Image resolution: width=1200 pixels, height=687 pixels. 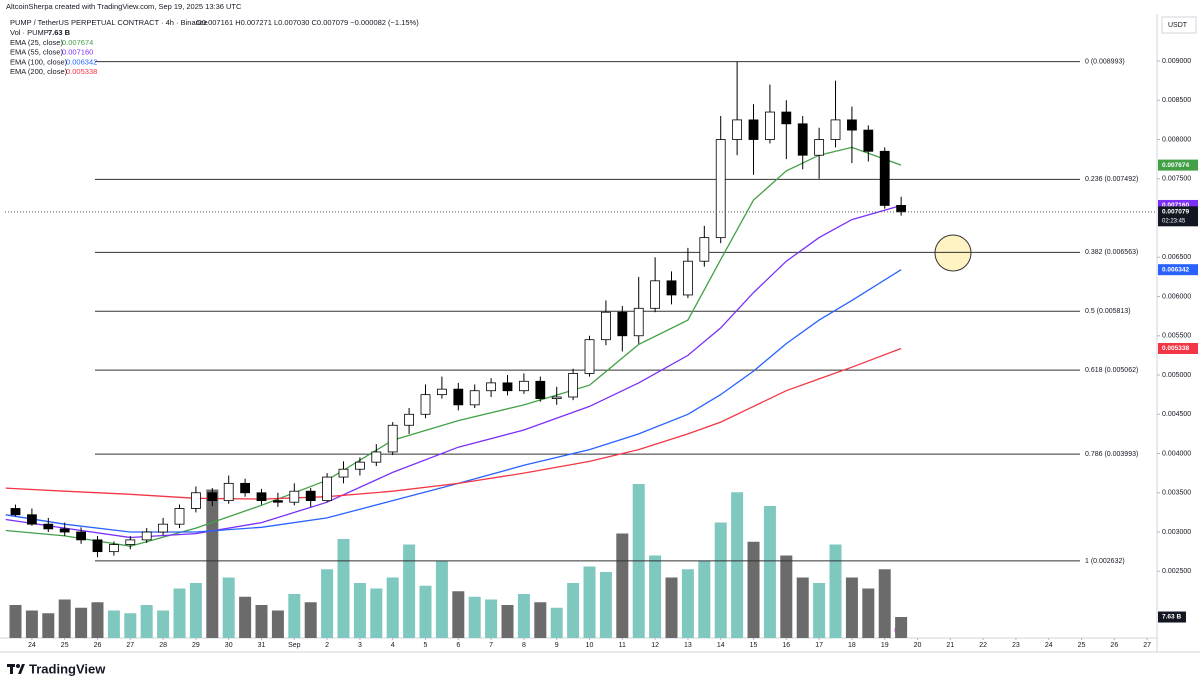 What do you see at coordinates (1176, 336) in the screenshot?
I see `y-tick-label: 0.005500` at bounding box center [1176, 336].